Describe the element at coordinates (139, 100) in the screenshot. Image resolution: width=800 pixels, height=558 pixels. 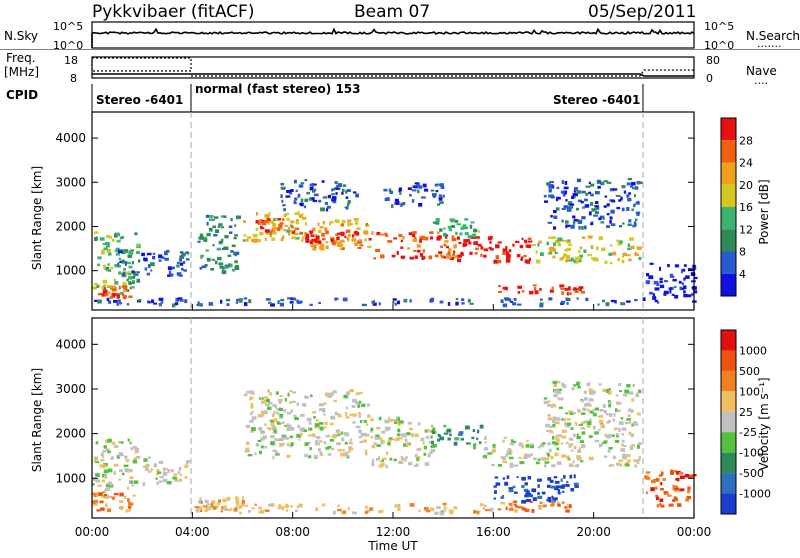
I see `cpid-segment-1: Stereo -6401` at that location.